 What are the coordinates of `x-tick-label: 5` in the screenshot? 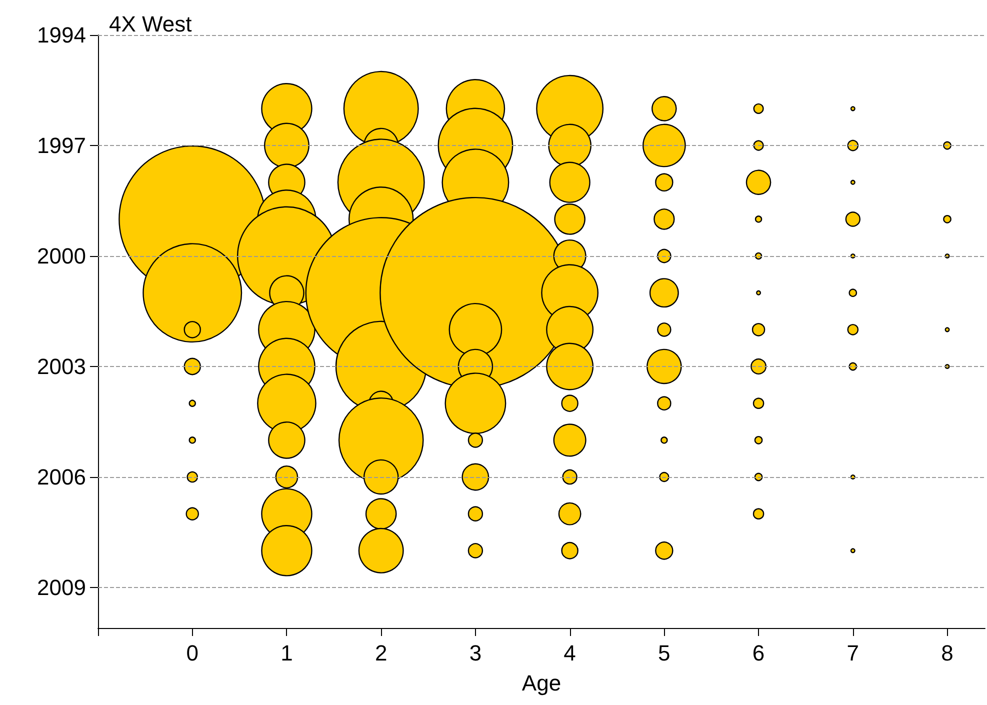 It's located at (664, 653).